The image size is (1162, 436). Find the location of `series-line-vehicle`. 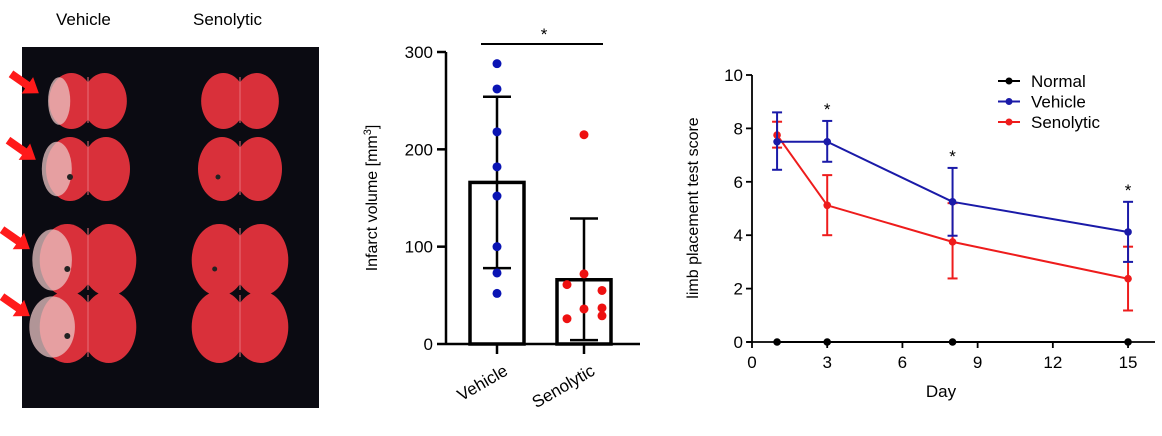

series-line-vehicle is located at coordinates (953, 186).